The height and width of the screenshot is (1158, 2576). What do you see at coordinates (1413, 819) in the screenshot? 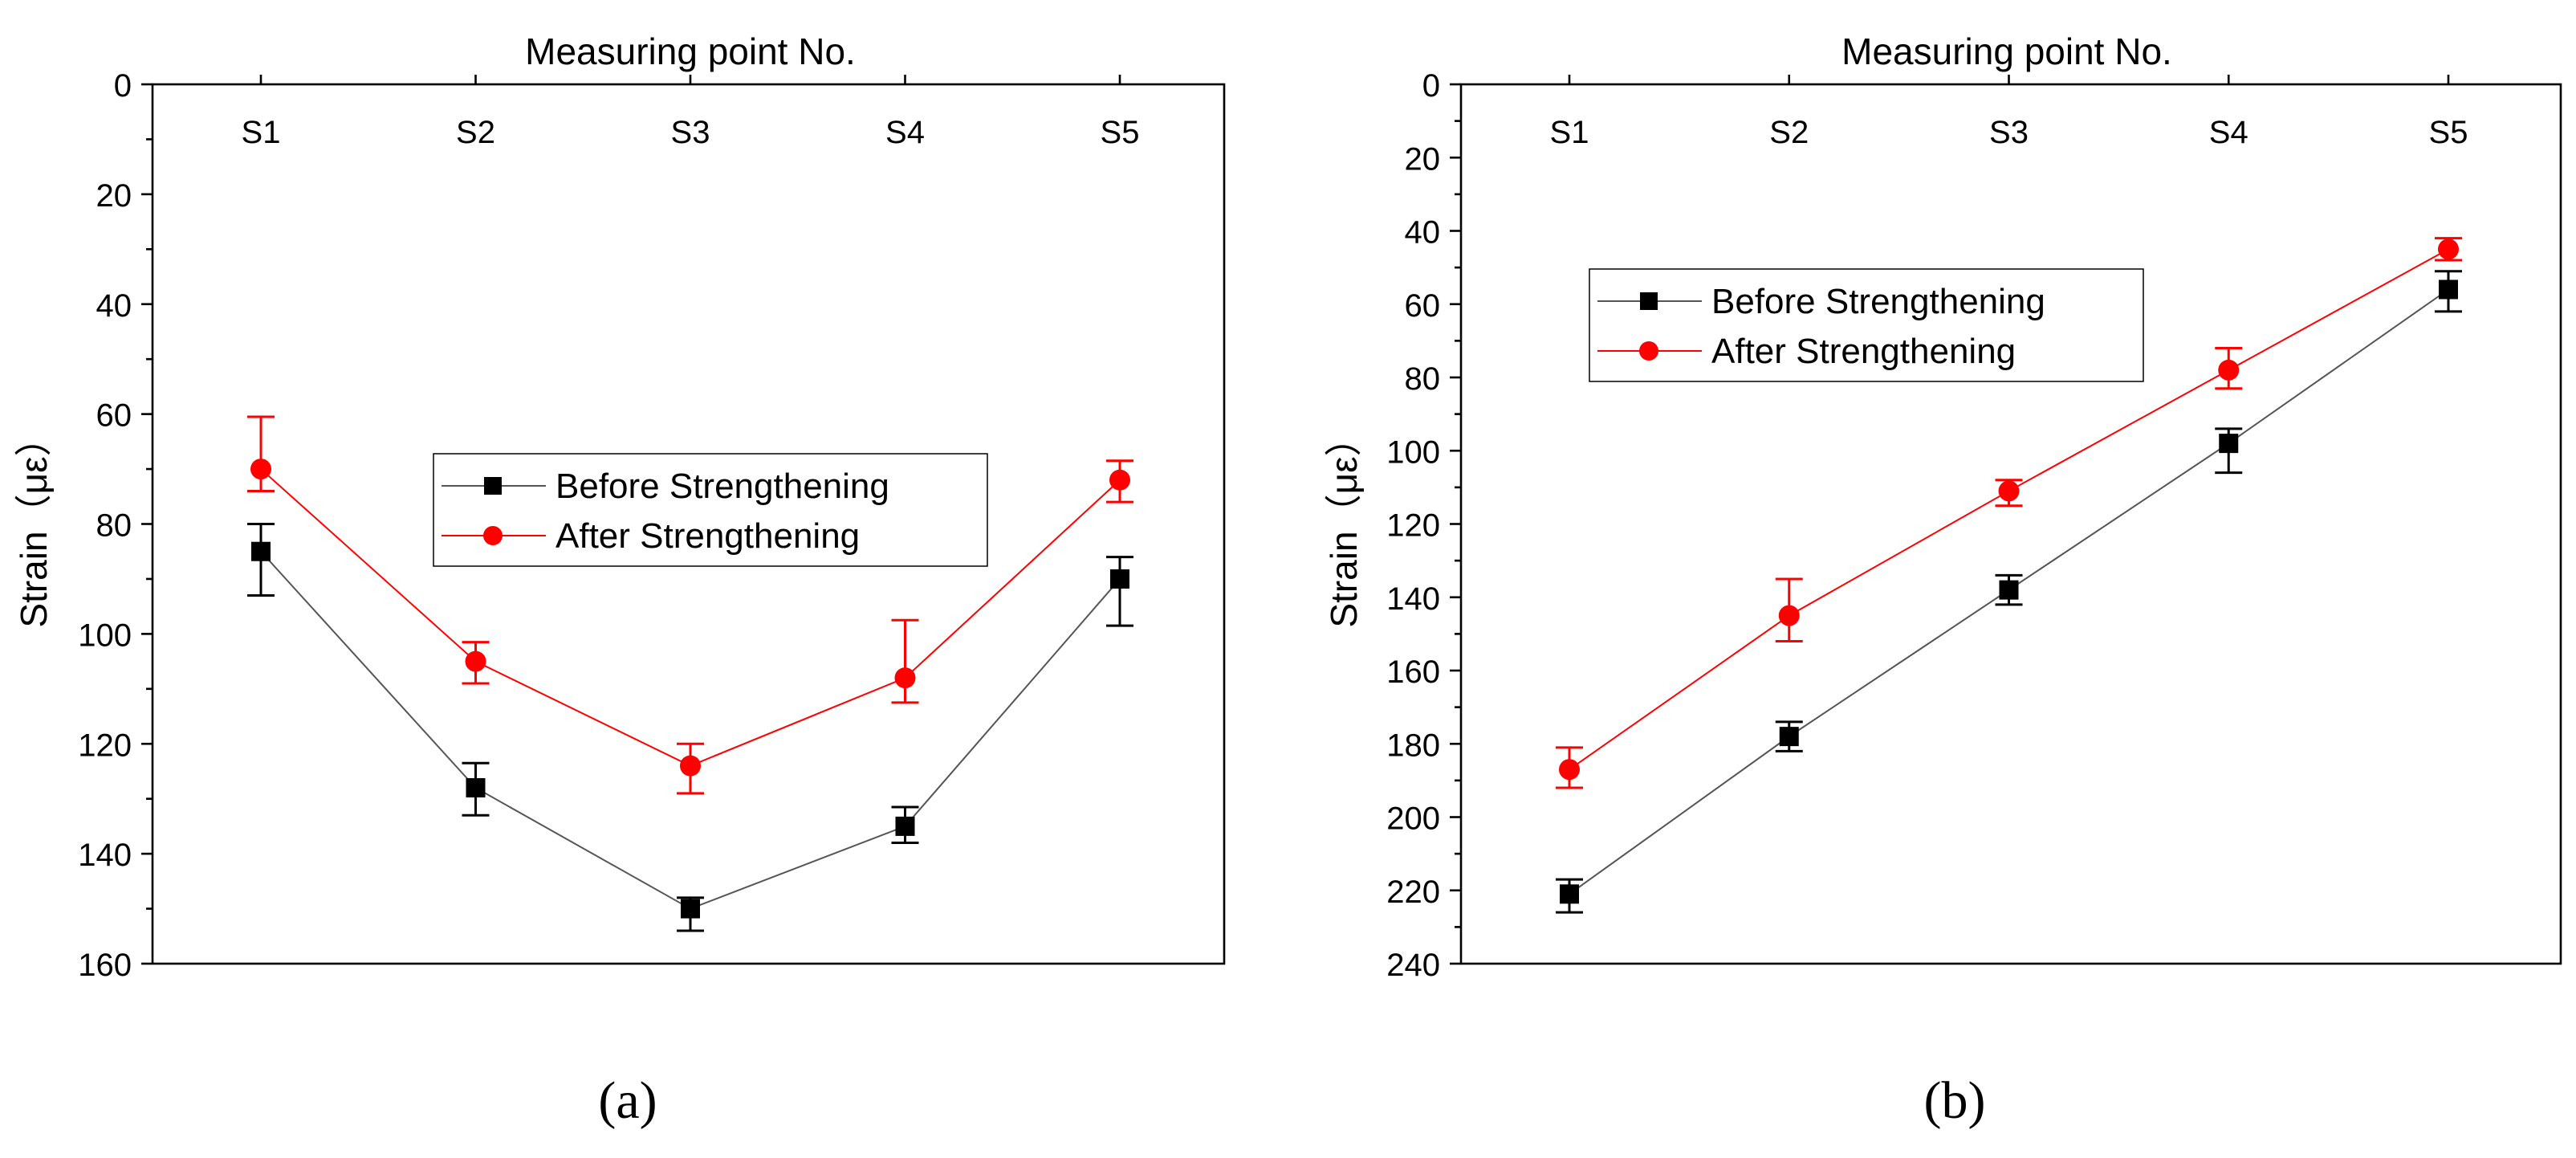
I see `y-tick-label: 200` at bounding box center [1413, 819].